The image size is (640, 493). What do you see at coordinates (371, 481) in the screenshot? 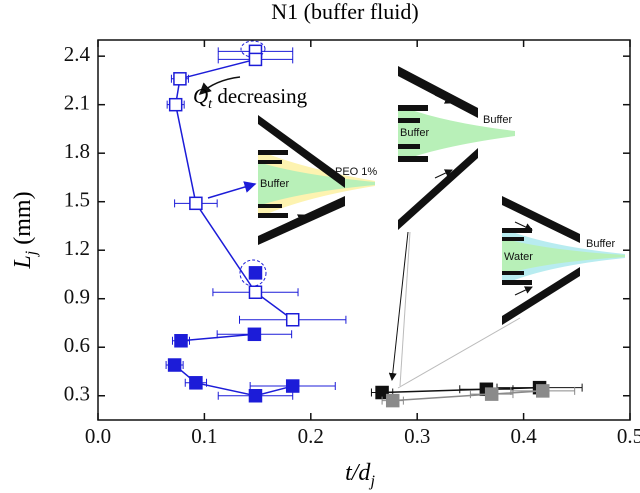
I see `x-label-sub: j` at bounding box center [371, 481].